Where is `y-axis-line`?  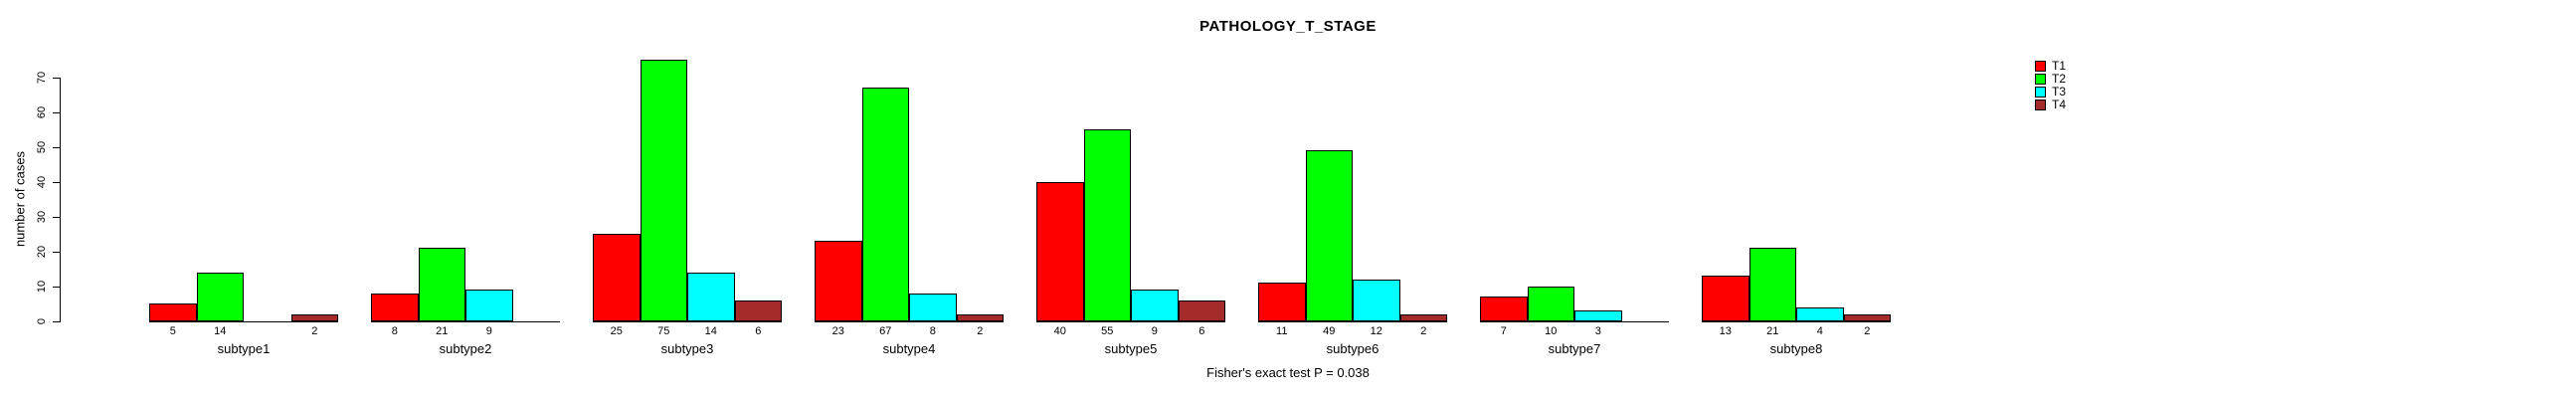 y-axis-line is located at coordinates (60, 200).